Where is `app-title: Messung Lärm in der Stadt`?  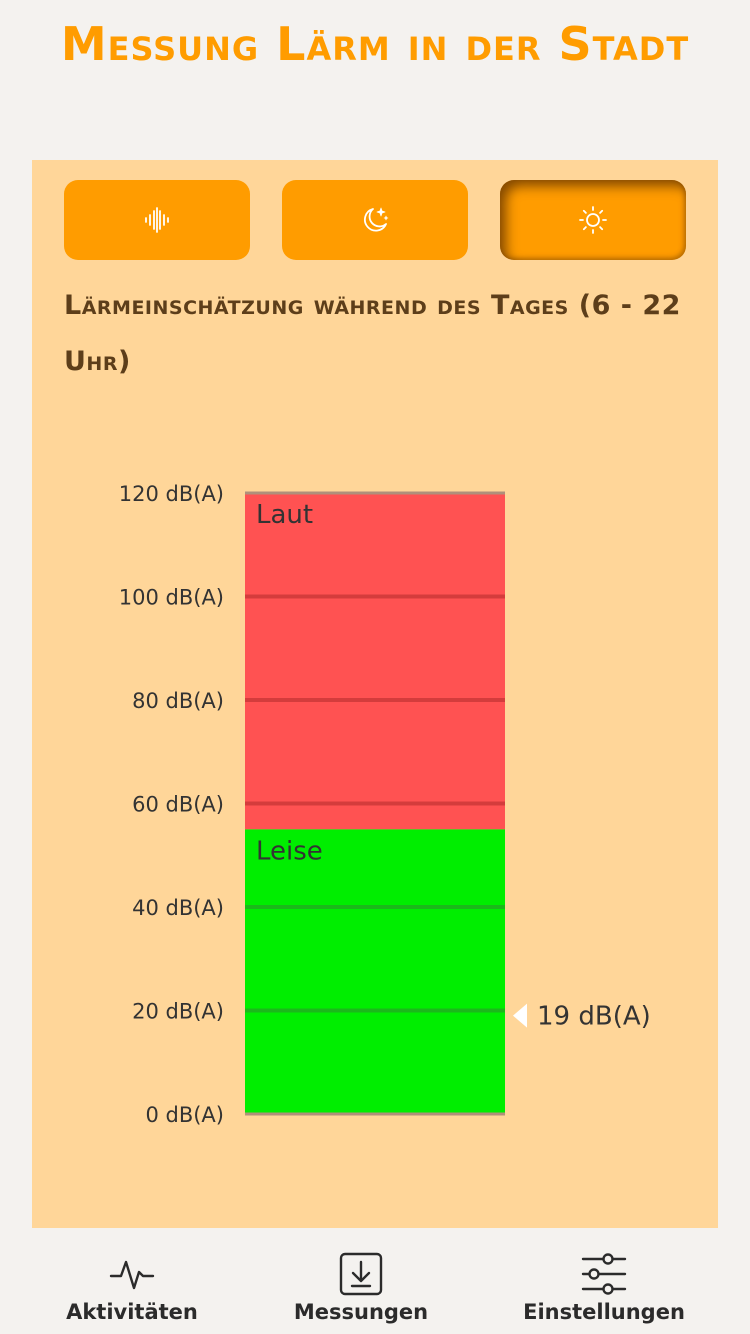
app-title: Messung Lärm in der Stadt is located at coordinates (375, 44).